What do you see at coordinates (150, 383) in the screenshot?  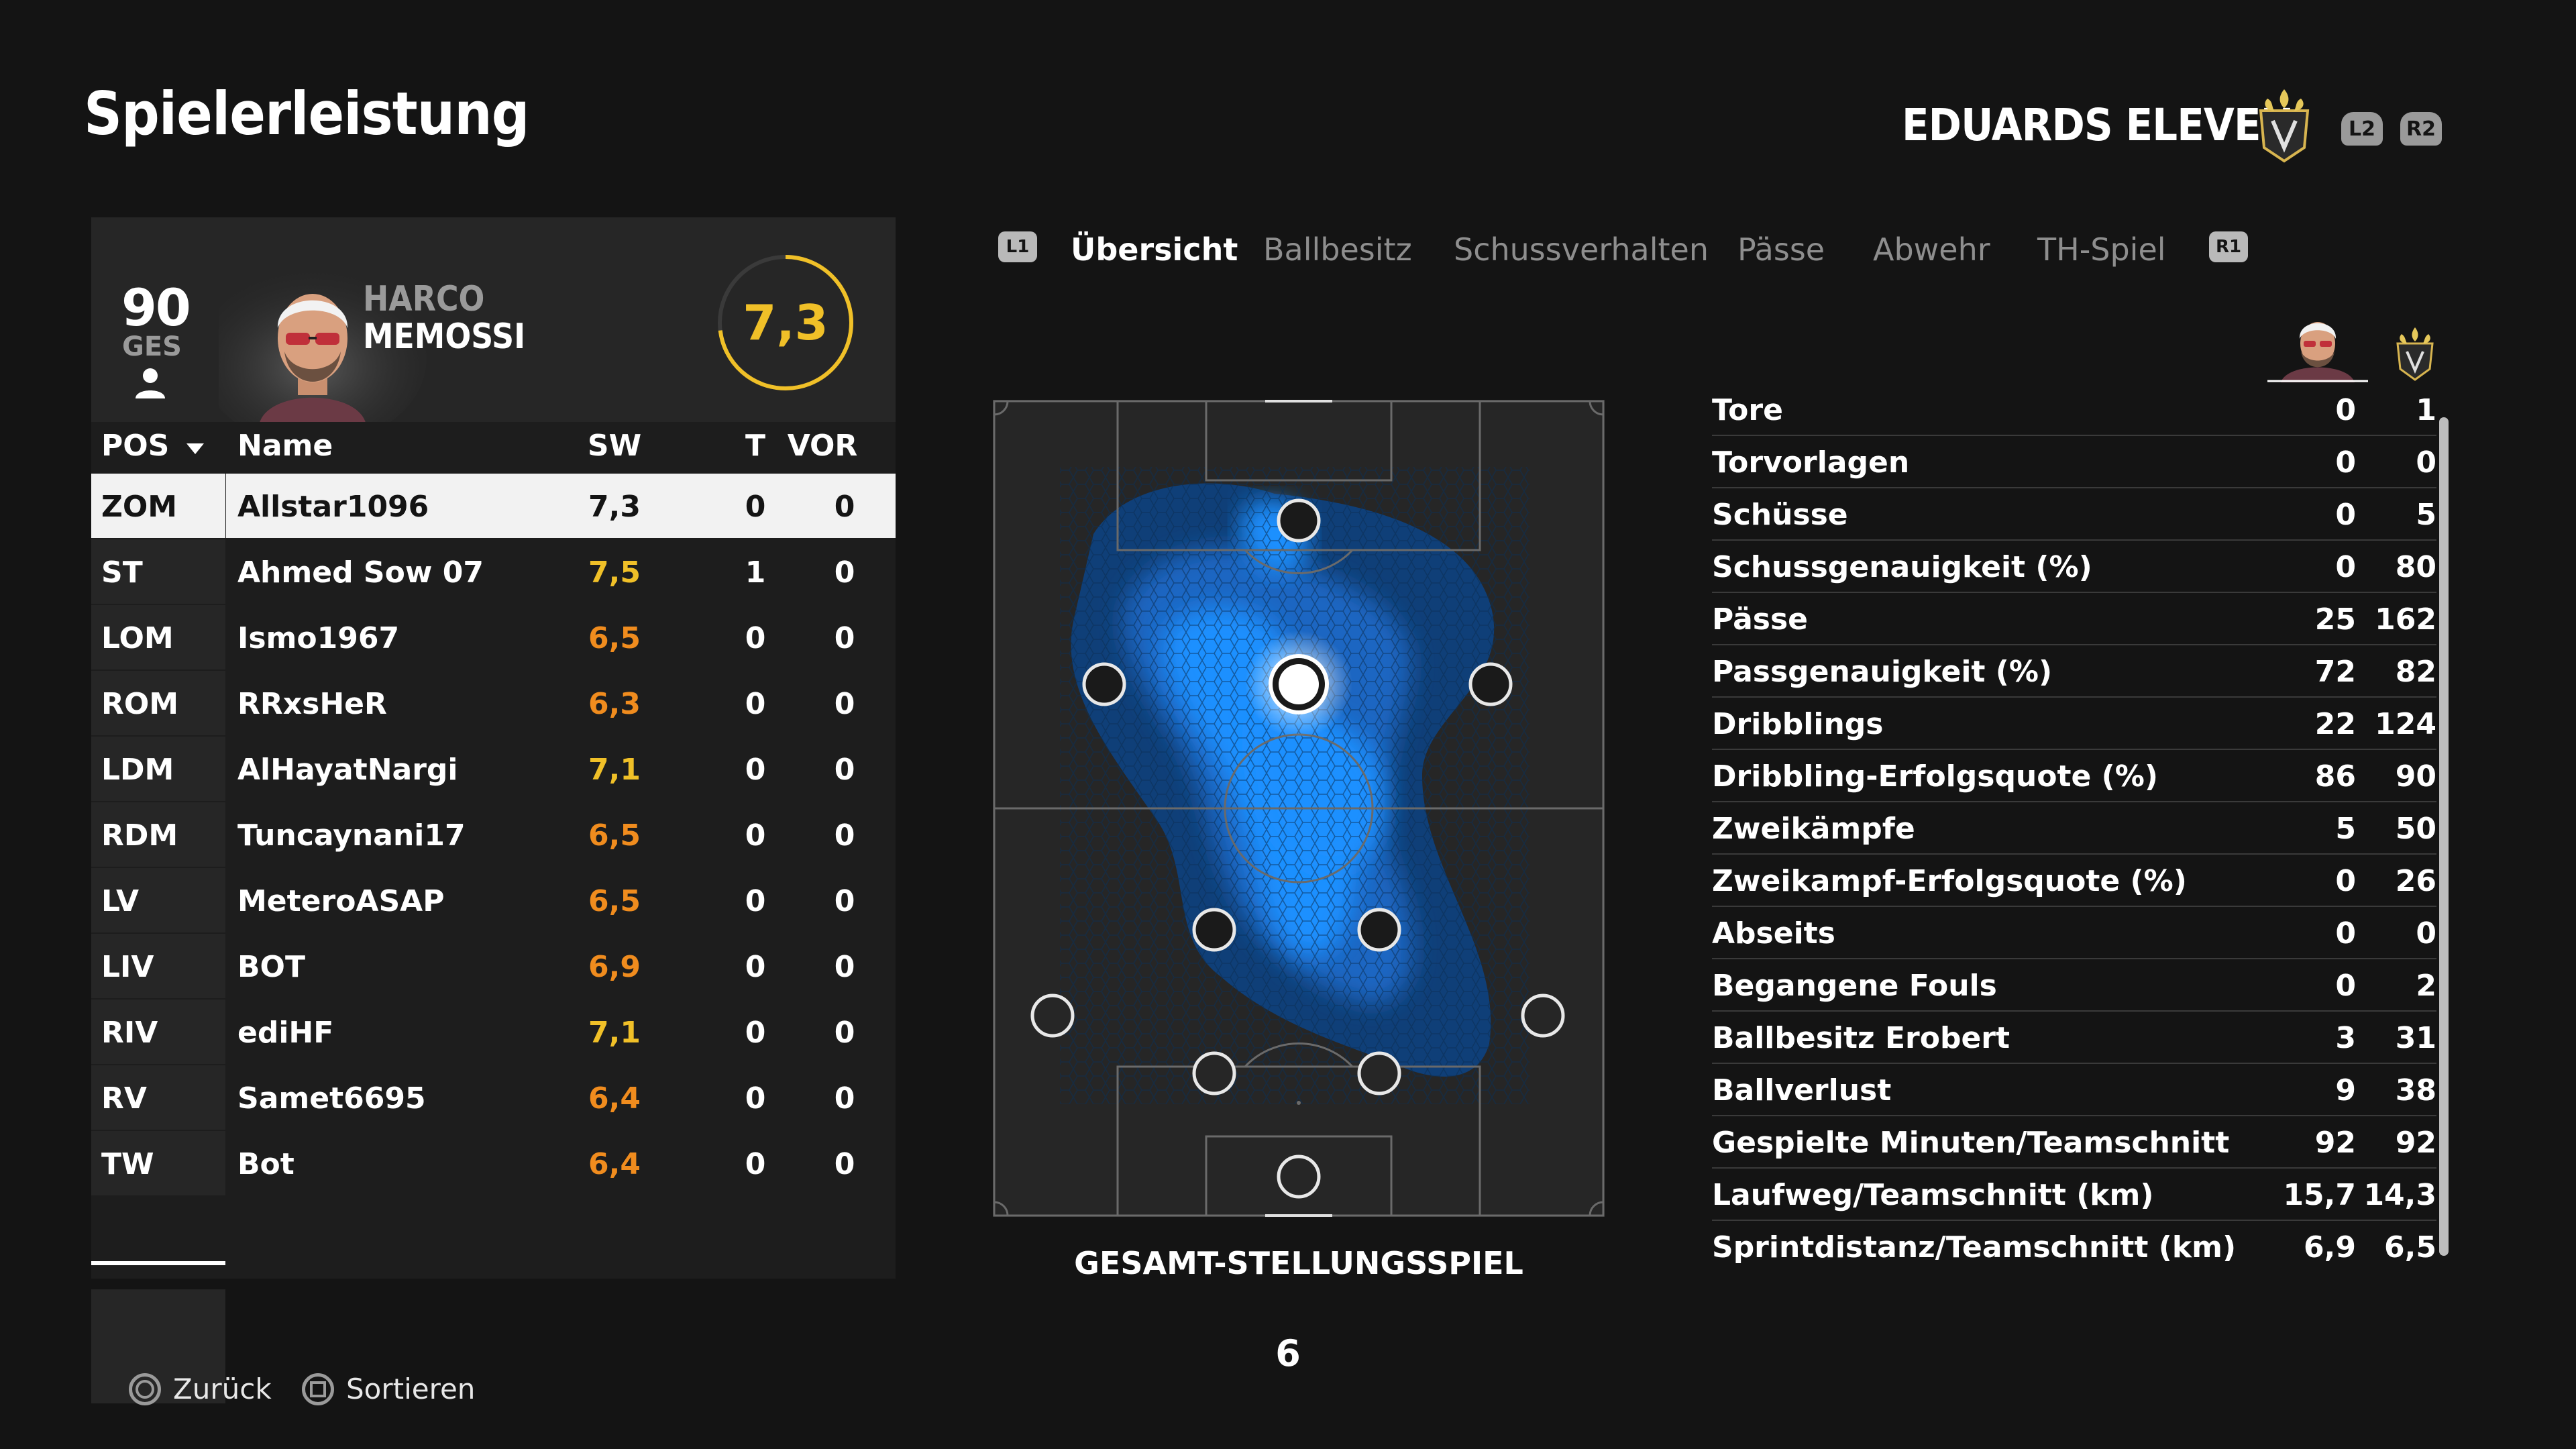 I see `person-icon` at bounding box center [150, 383].